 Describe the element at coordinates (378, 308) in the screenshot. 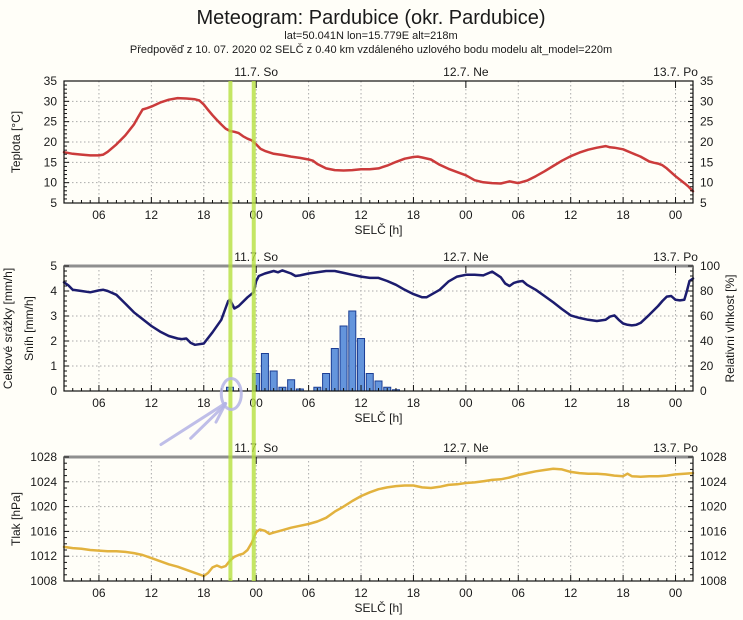

I see `humidity-line` at that location.